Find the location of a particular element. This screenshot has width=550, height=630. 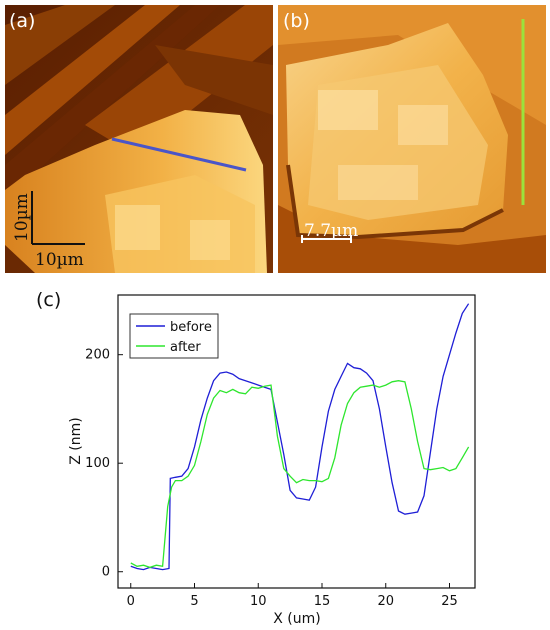

x-tick-label: 20 is located at coordinates (385, 601).